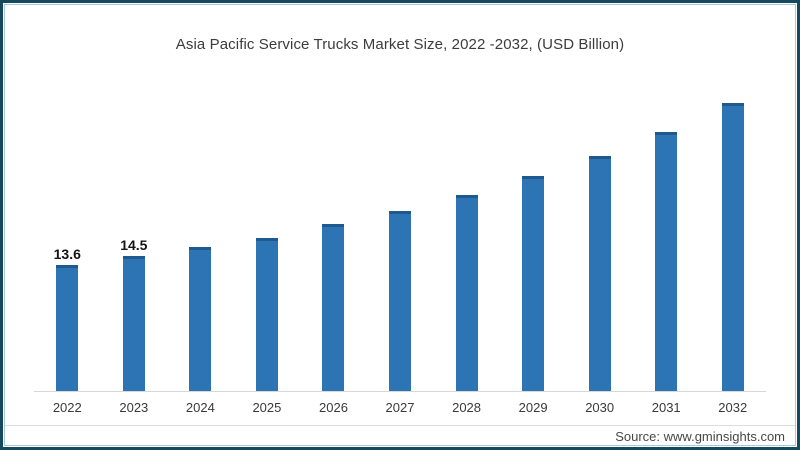 This screenshot has height=450, width=800. I want to click on bar-2031, so click(666, 261).